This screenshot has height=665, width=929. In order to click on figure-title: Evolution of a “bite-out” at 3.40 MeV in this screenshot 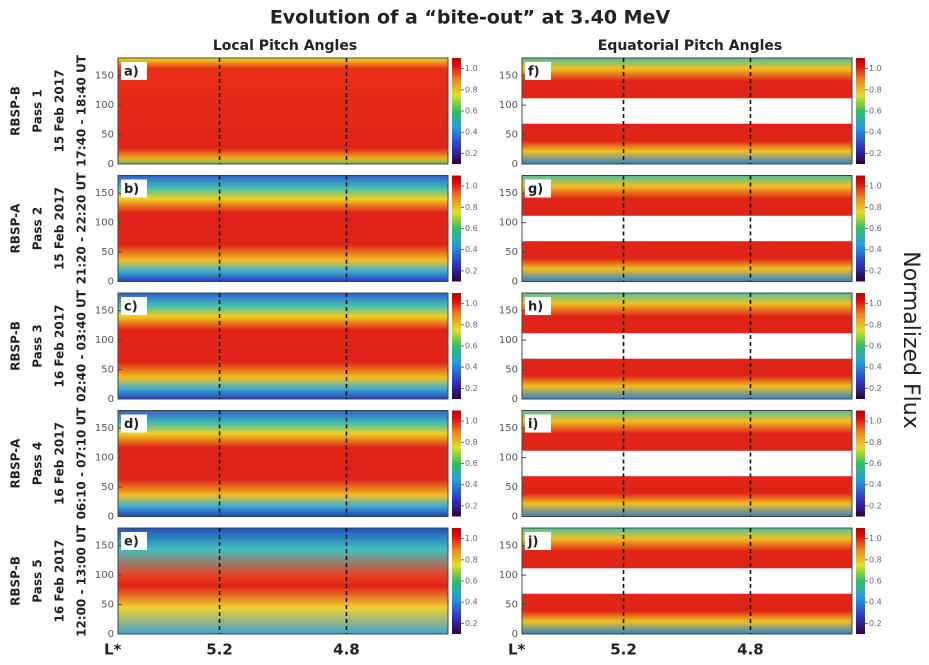, I will do `click(470, 18)`.